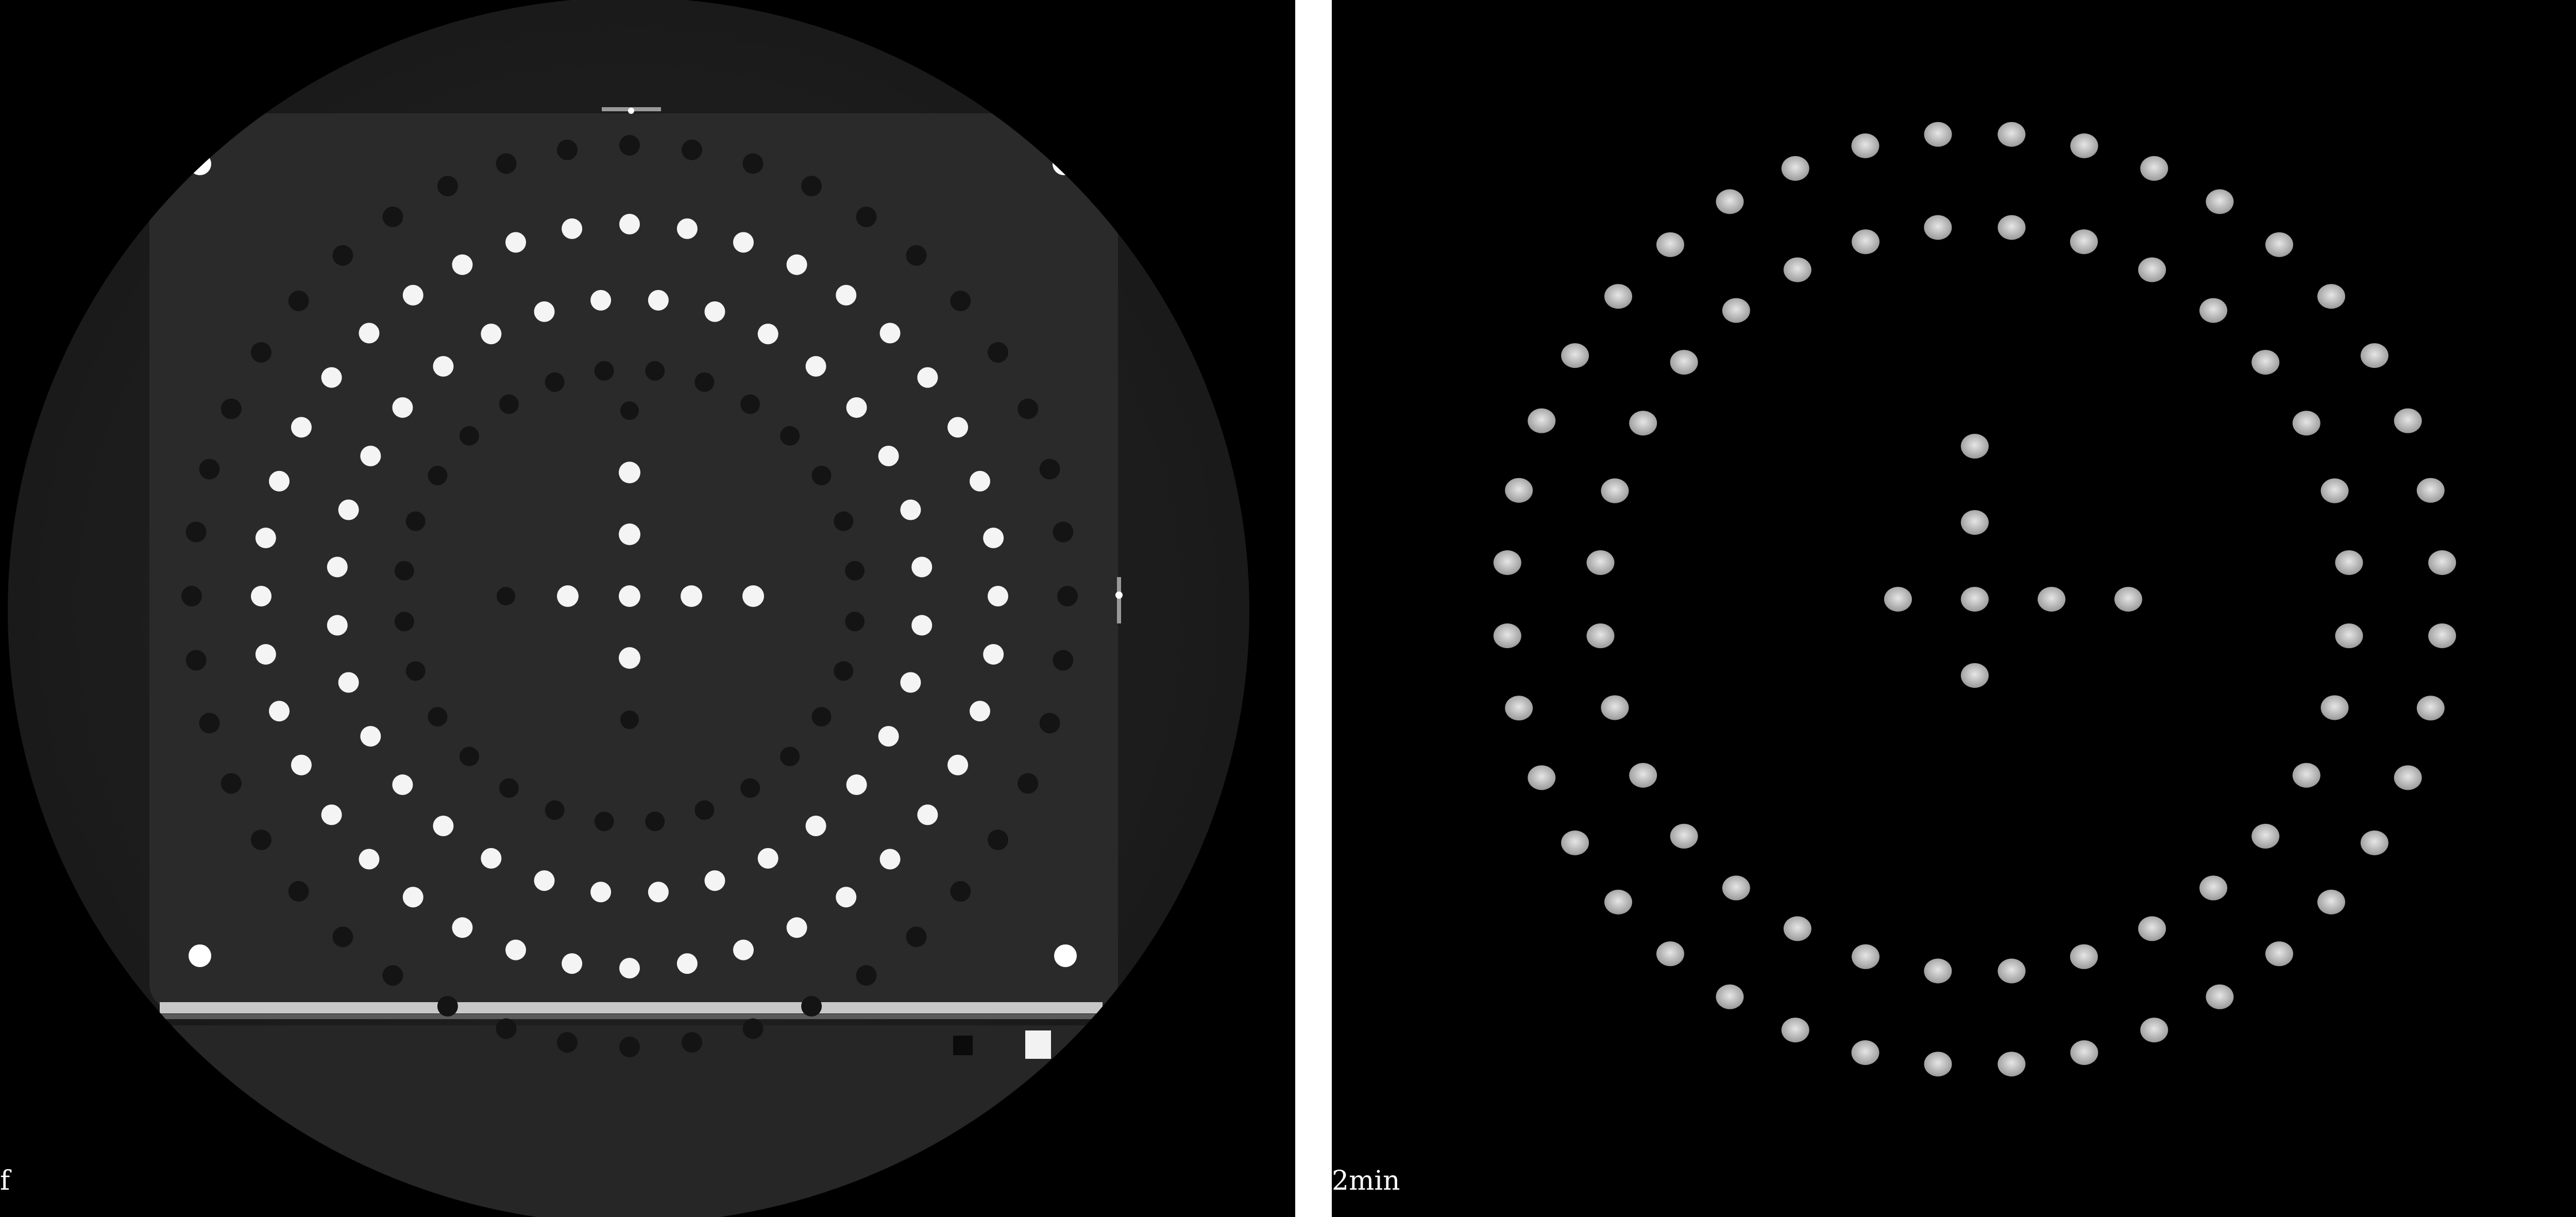 This screenshot has height=1217, width=2576. What do you see at coordinates (1366, 1181) in the screenshot?
I see `right-panel-caption: 2min` at bounding box center [1366, 1181].